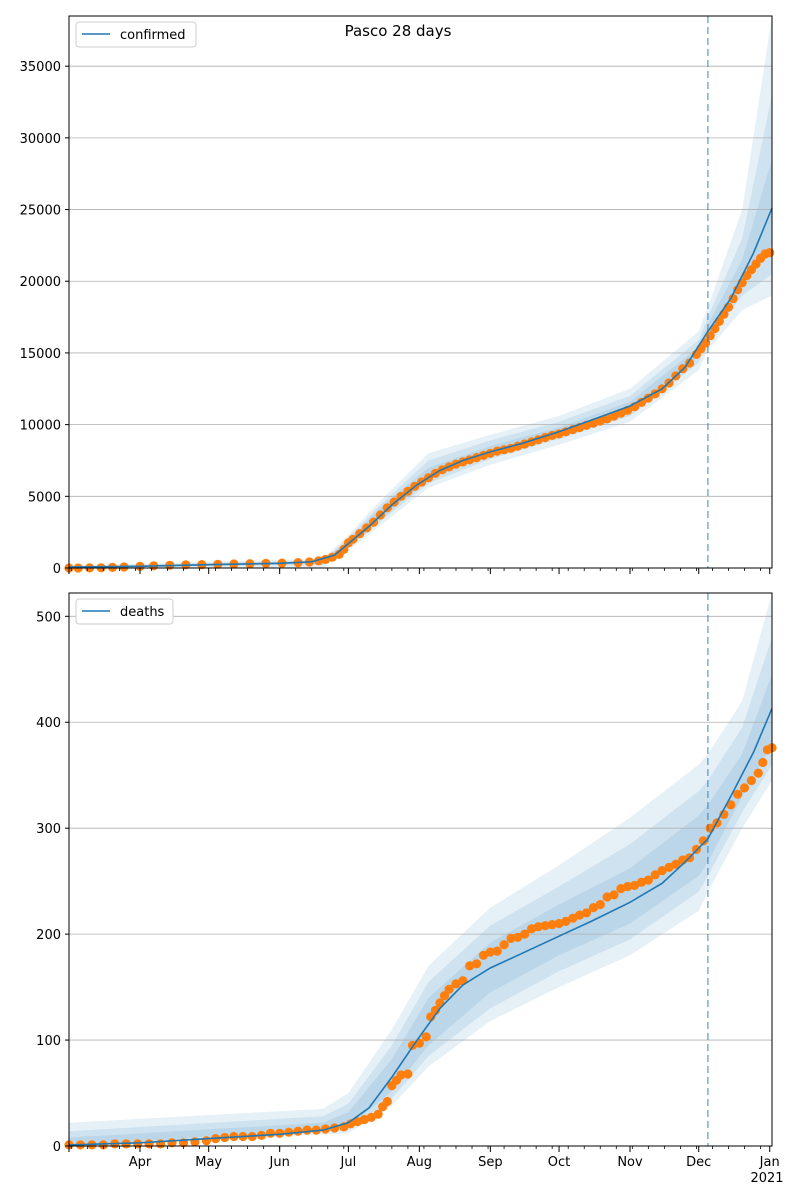 This screenshot has height=1200, width=800. Describe the element at coordinates (40, 211) in the screenshot. I see `confirmed-y-tick-label: 25000` at that location.